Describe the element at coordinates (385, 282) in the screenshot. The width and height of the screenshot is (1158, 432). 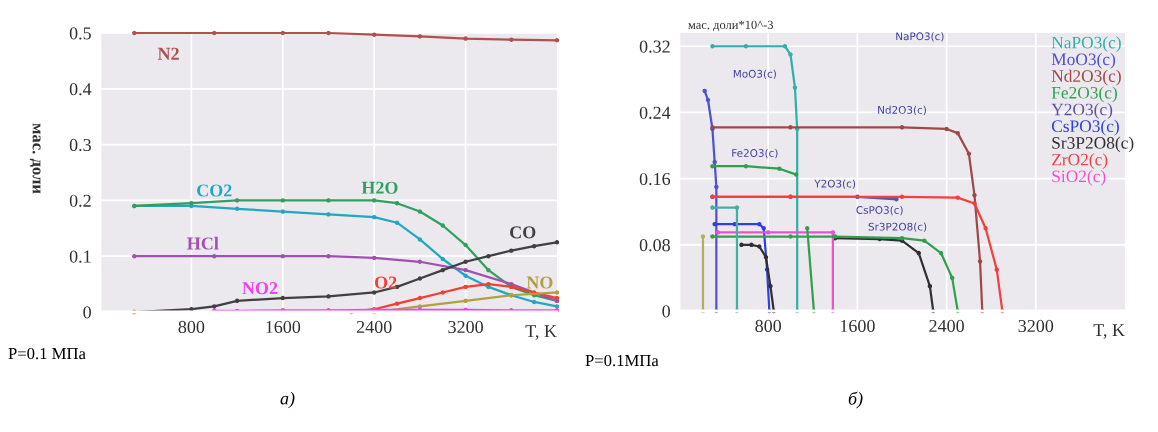
I see `series-label: O2` at that location.